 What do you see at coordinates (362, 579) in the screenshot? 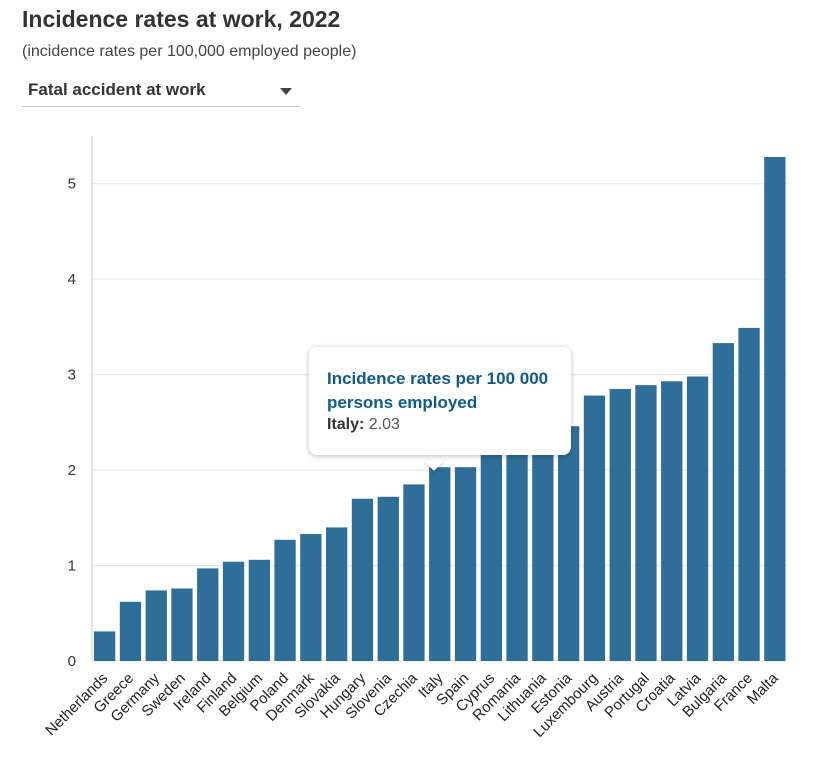
I see `bar-hungary` at bounding box center [362, 579].